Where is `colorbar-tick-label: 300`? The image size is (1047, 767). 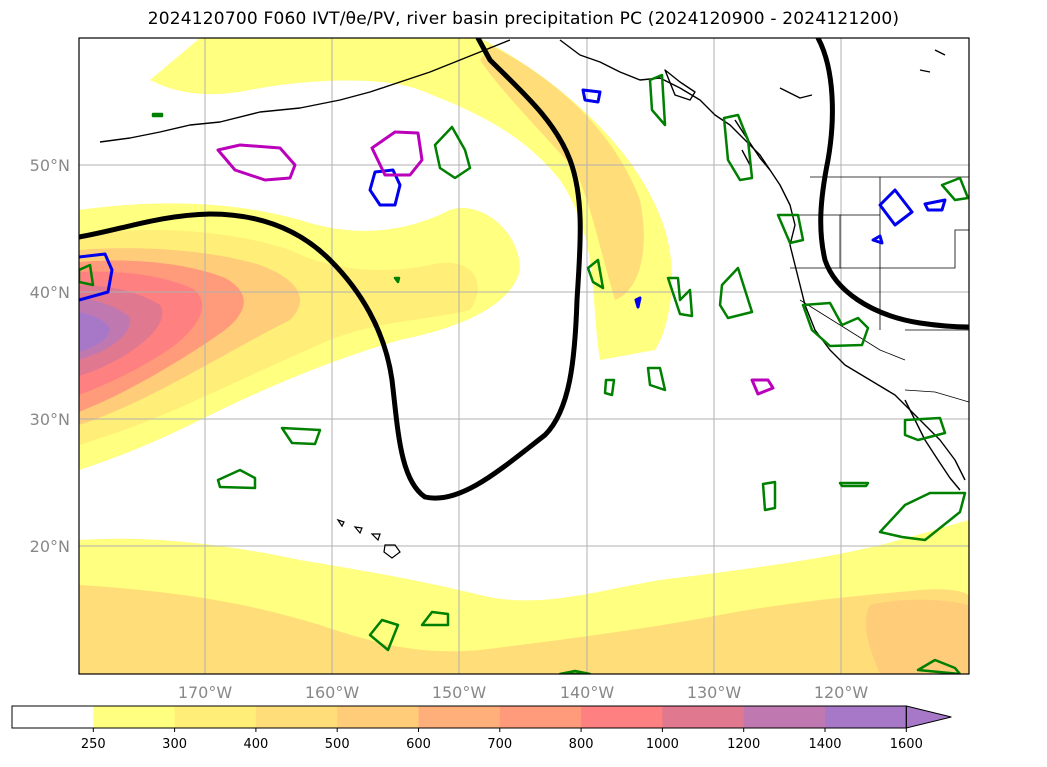 colorbar-tick-label: 300 is located at coordinates (174, 744).